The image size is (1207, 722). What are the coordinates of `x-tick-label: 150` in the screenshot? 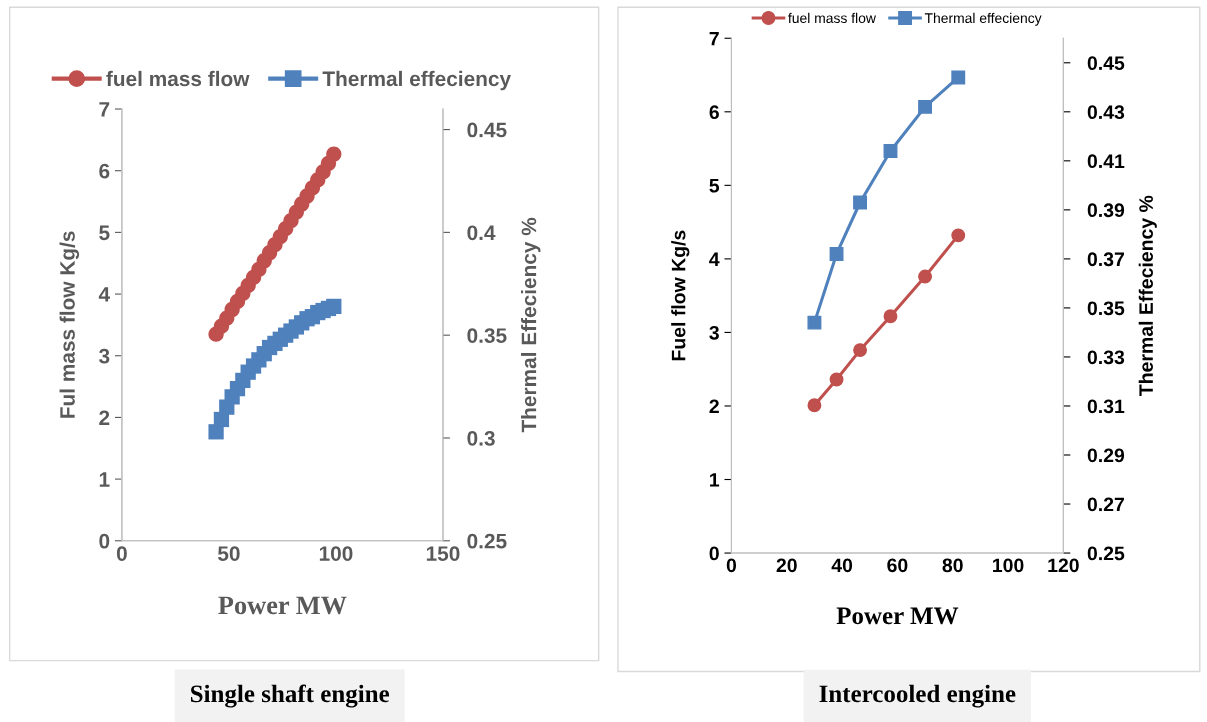 It's located at (443, 553).